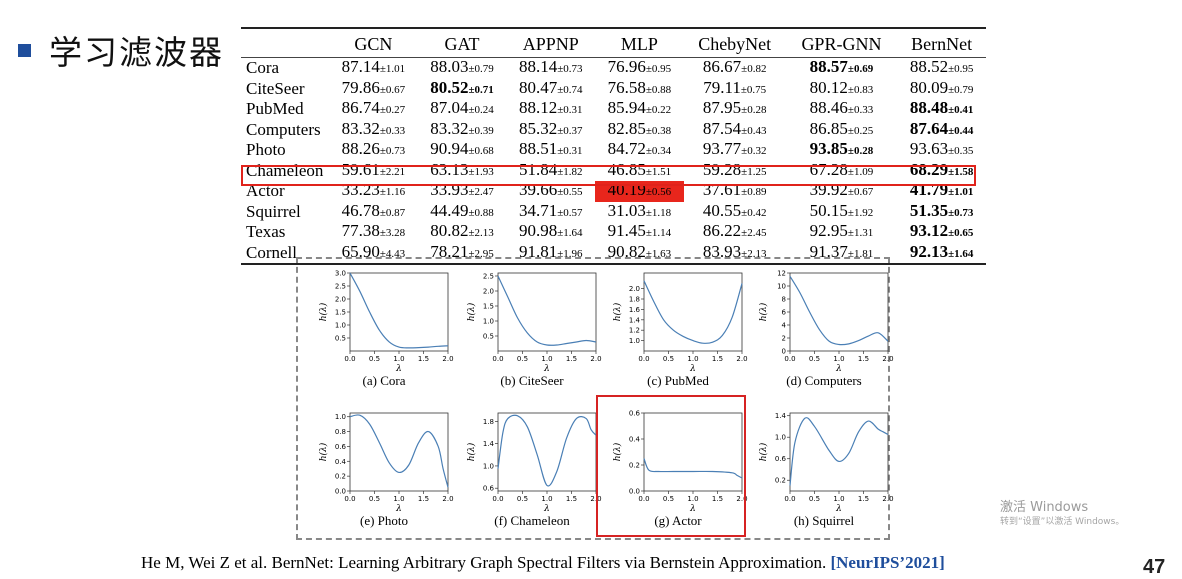 This screenshot has width=1182, height=579. Describe the element at coordinates (449, 107) in the screenshot. I see `mean-accuracy: 87.04` at that location.